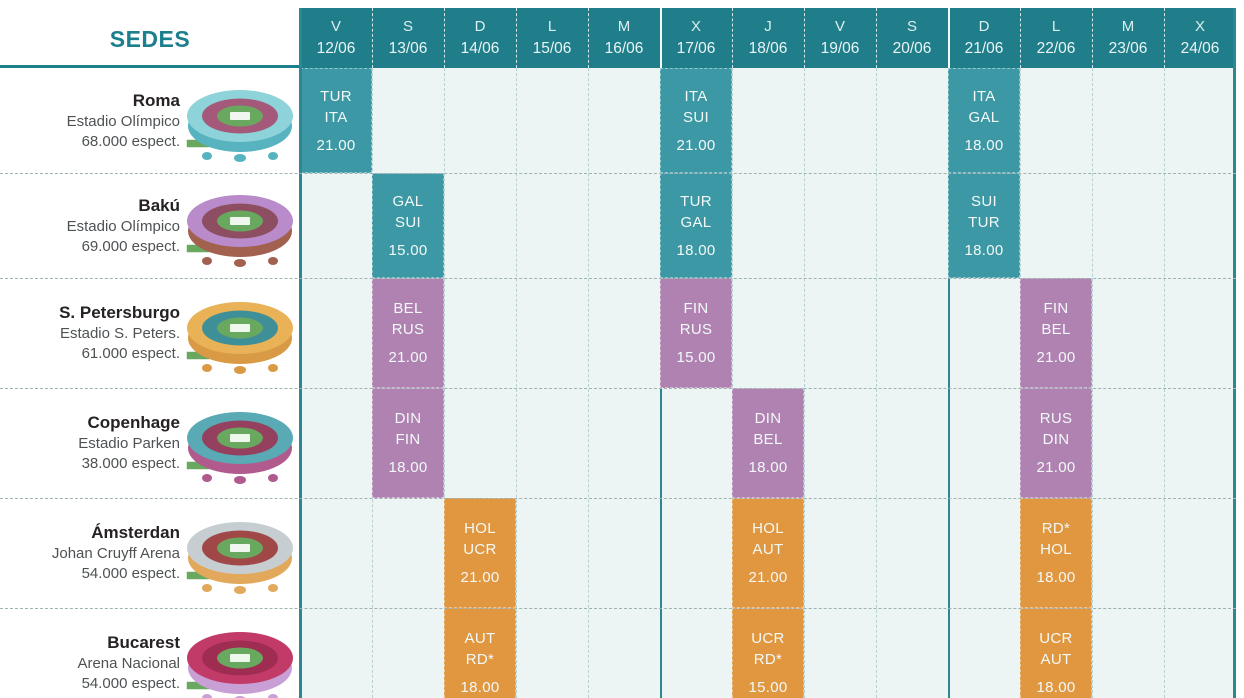 The width and height of the screenshot is (1244, 698). I want to click on venue-name: S. Petersburgo, so click(119, 312).